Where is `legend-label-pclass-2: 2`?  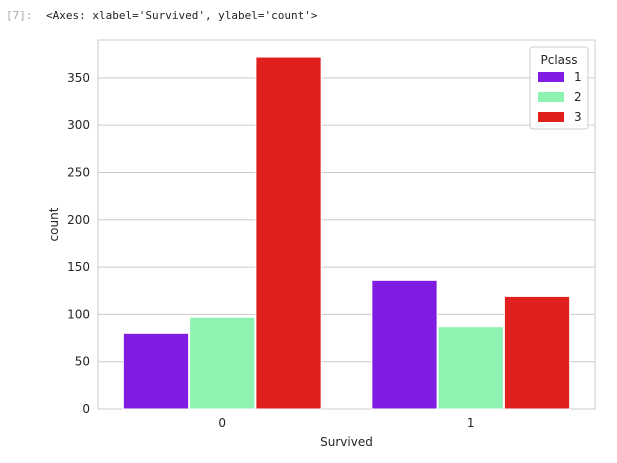 legend-label-pclass-2: 2 is located at coordinates (578, 97).